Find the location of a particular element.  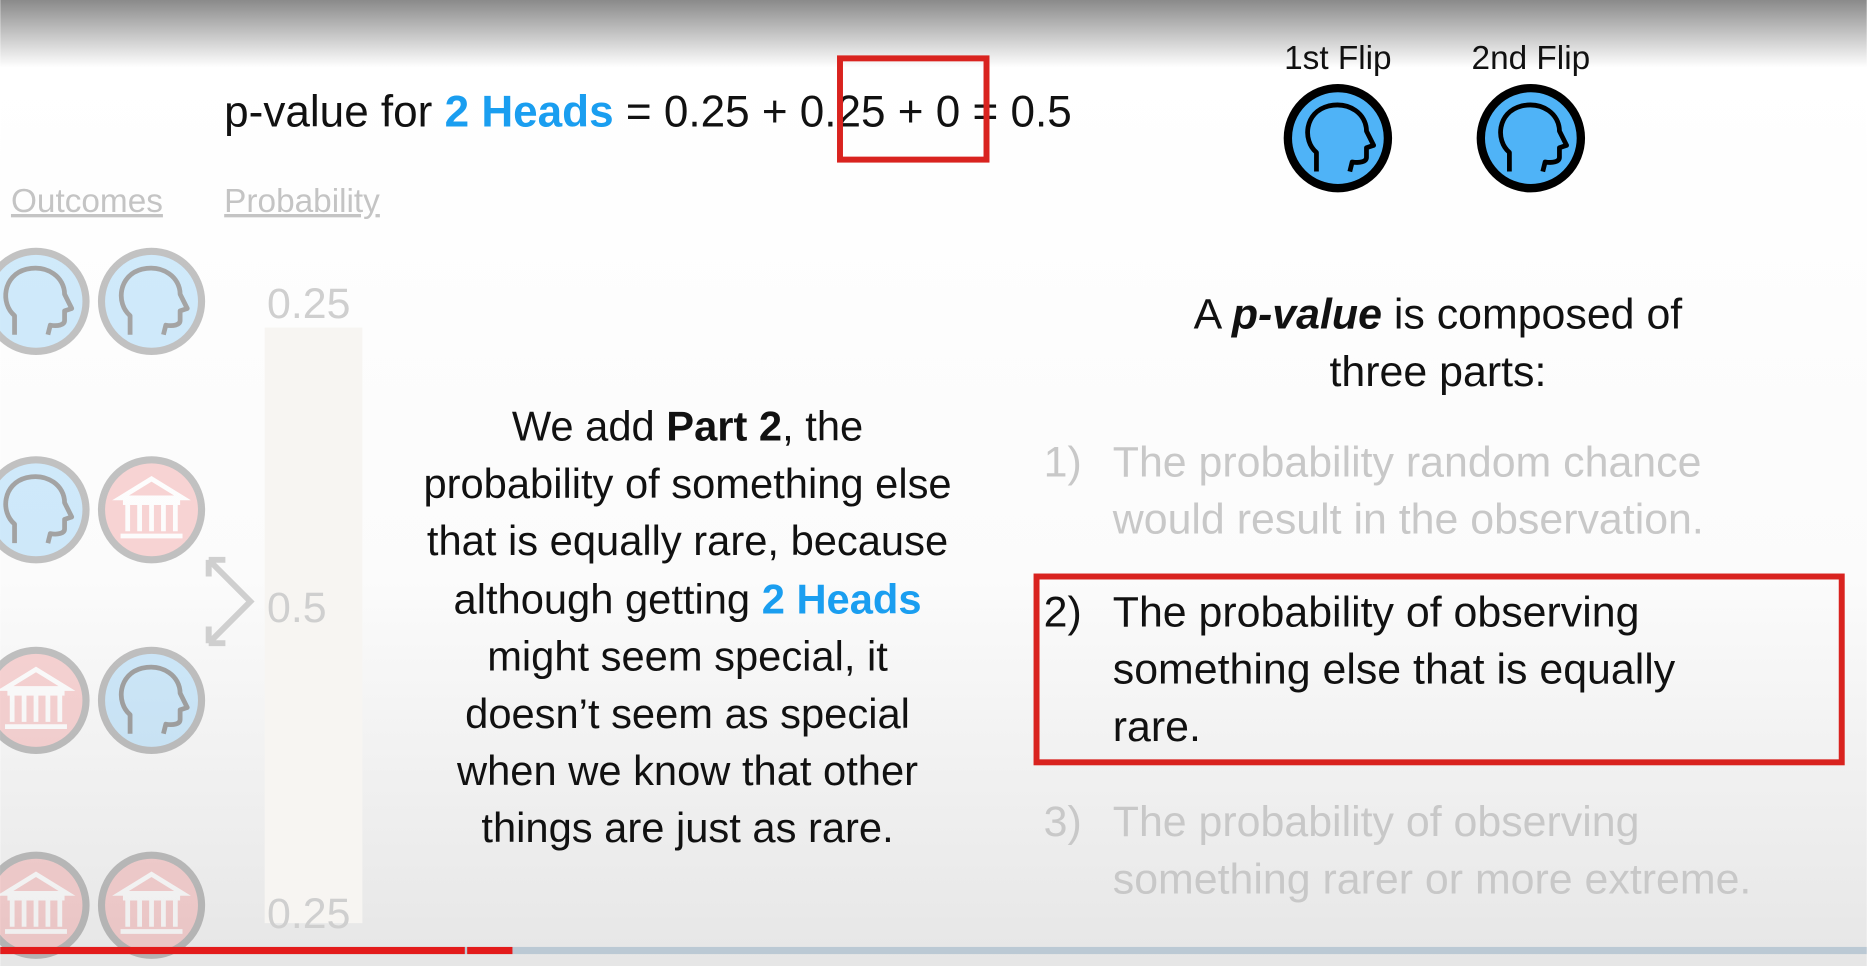

column-header: Outcomes is located at coordinates (87, 201).